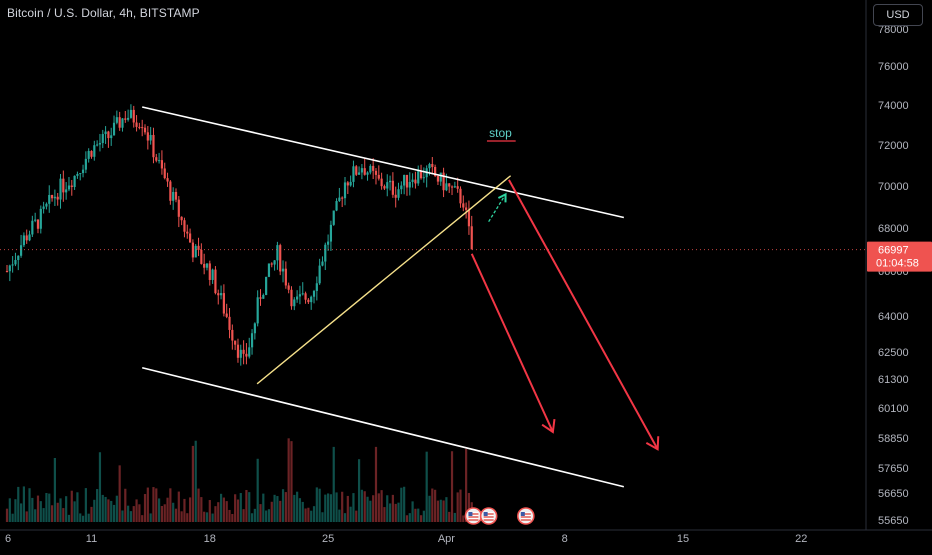 The image size is (932, 555). Describe the element at coordinates (497, 208) in the screenshot. I see `small-arrow` at that location.